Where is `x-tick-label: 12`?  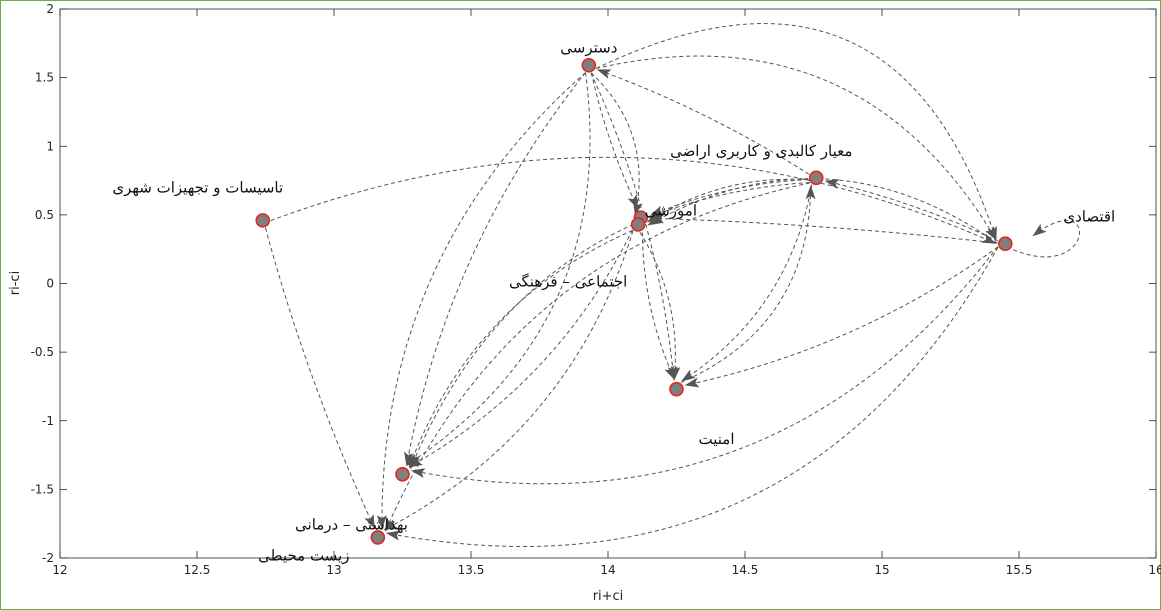 x-tick-label: 12 is located at coordinates (59, 570).